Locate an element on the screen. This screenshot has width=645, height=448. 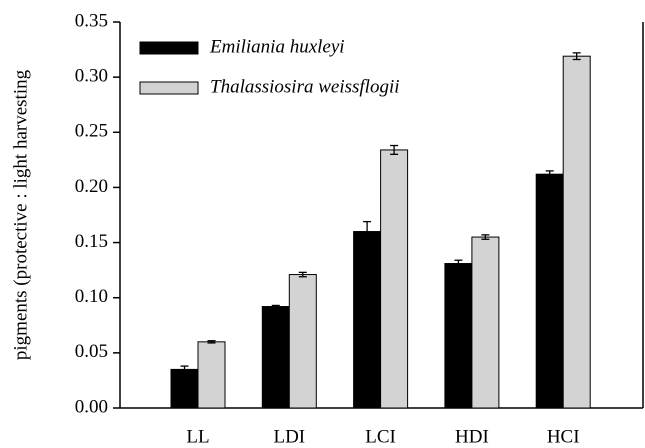
x-tick-label: HCI is located at coordinates (563, 436).